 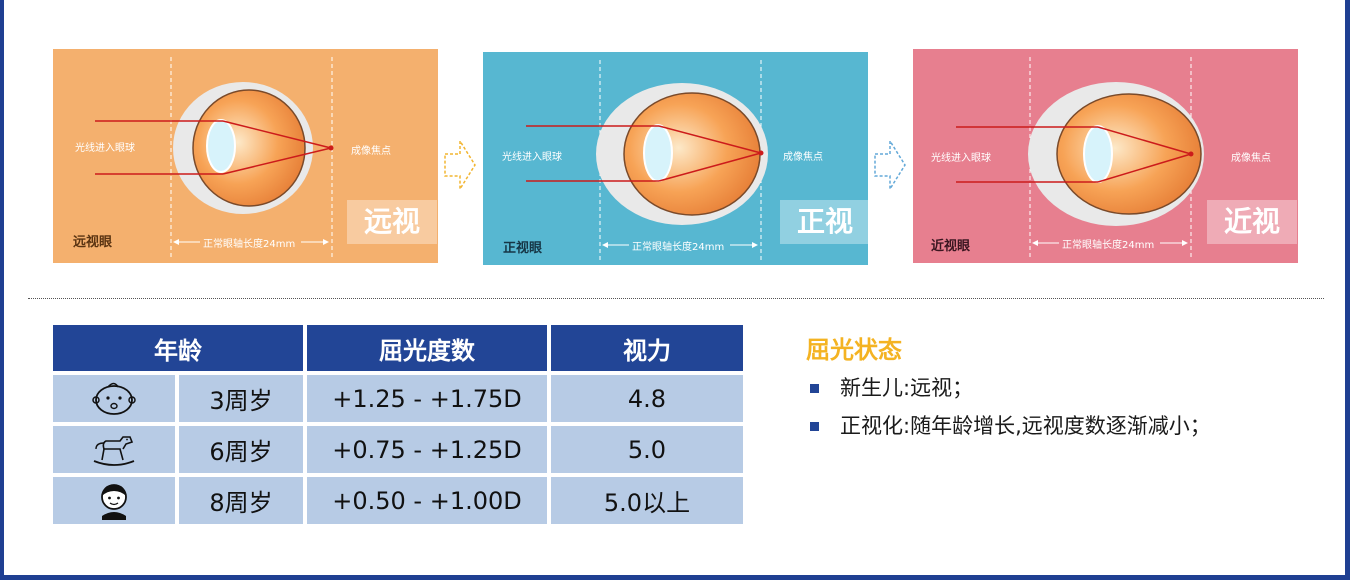 I want to click on condition-label: 近视, so click(x=1252, y=222).